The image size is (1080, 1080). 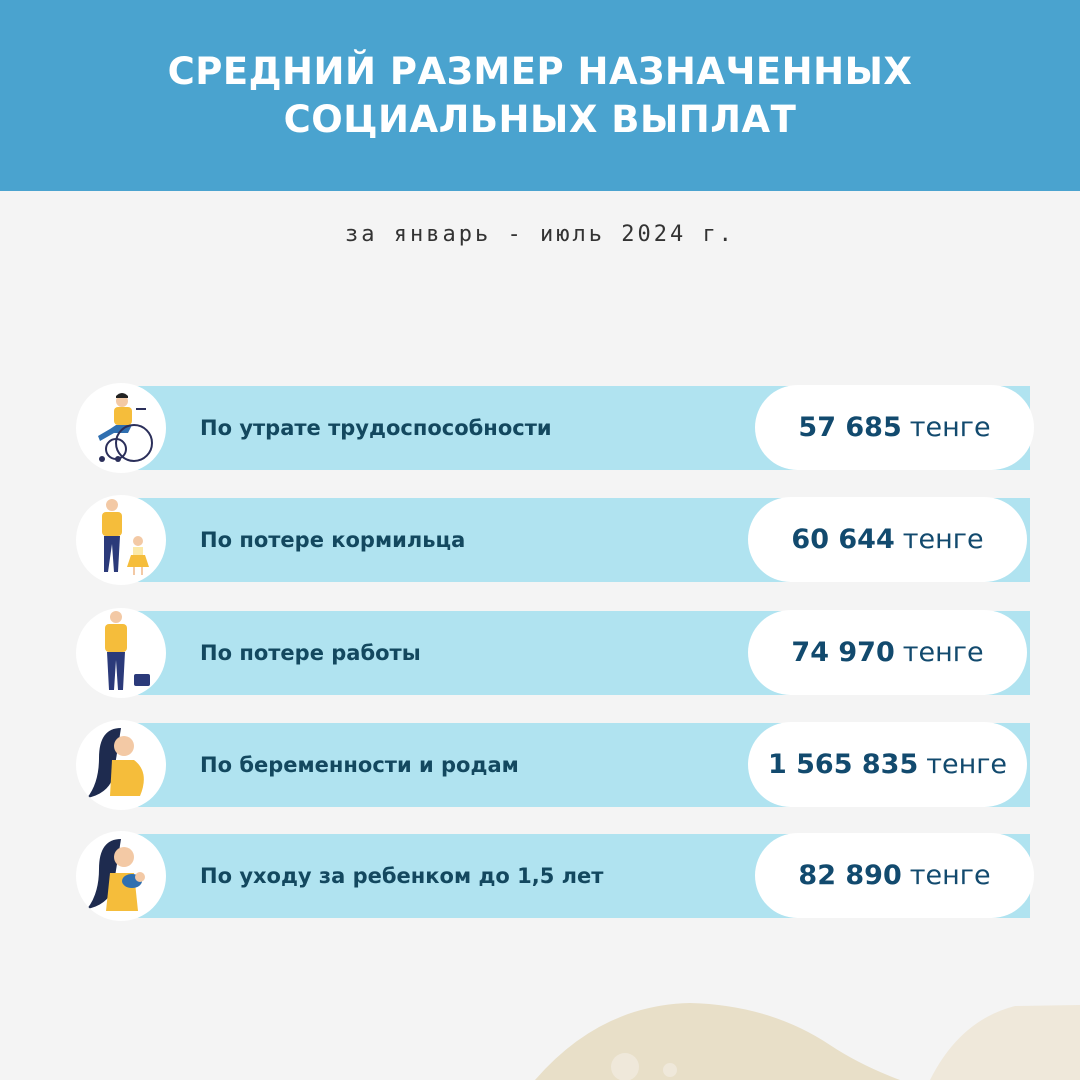 I want to click on list-item: По утрате трудоспособности 57 685 тенге, so click(x=540, y=428).